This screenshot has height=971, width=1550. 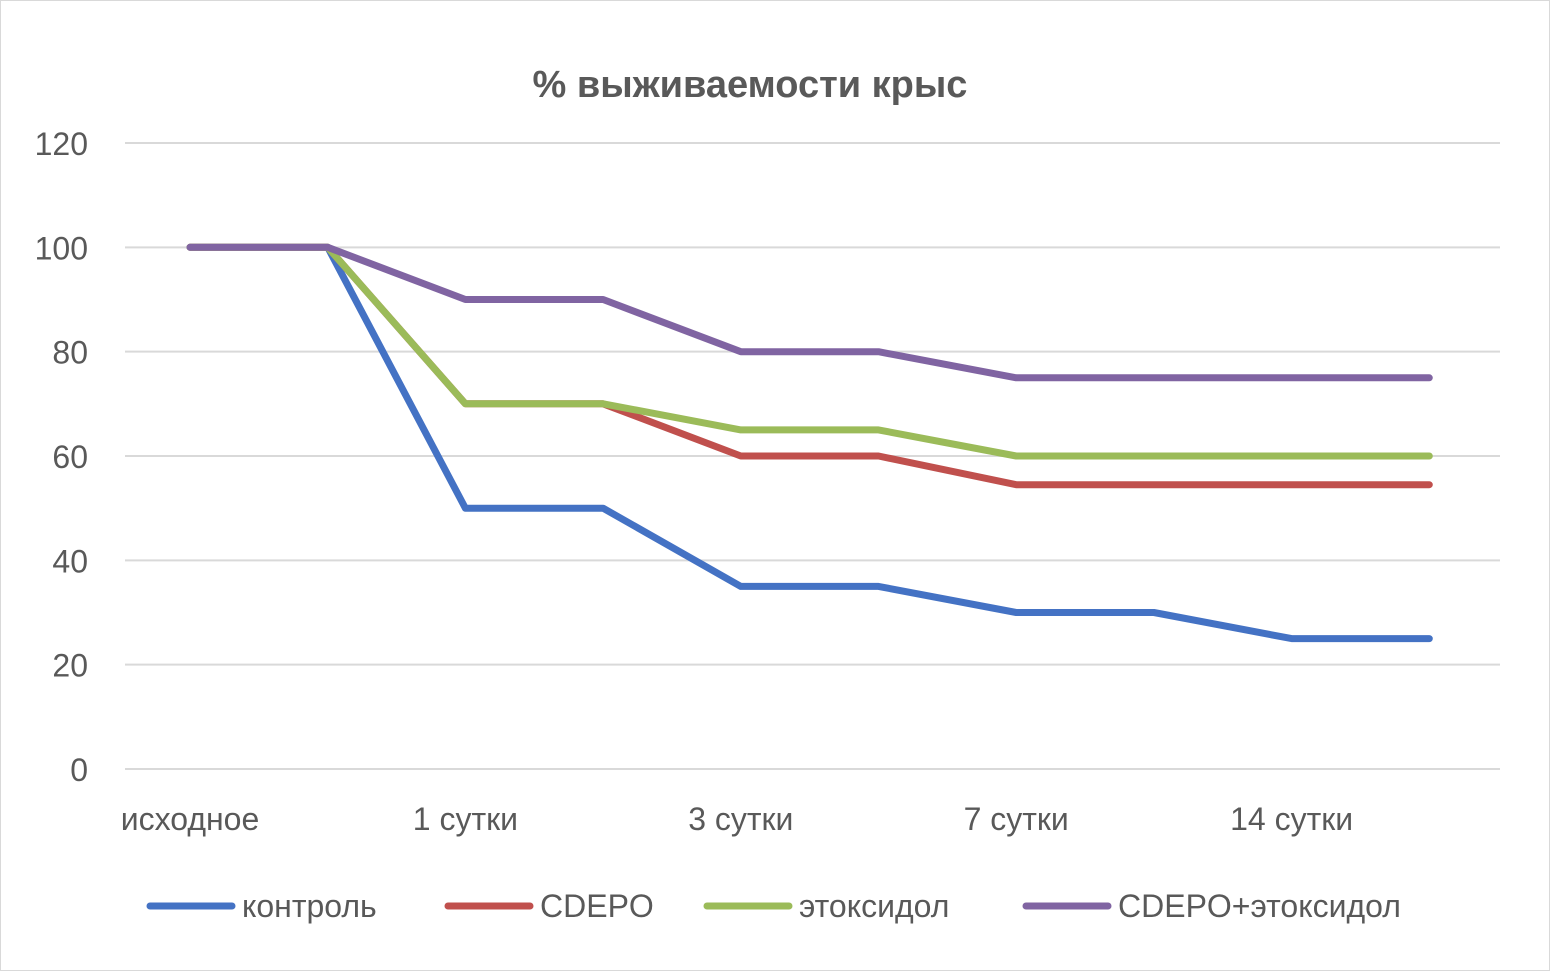 What do you see at coordinates (61, 248) in the screenshot?
I see `y-tick-label: 100` at bounding box center [61, 248].